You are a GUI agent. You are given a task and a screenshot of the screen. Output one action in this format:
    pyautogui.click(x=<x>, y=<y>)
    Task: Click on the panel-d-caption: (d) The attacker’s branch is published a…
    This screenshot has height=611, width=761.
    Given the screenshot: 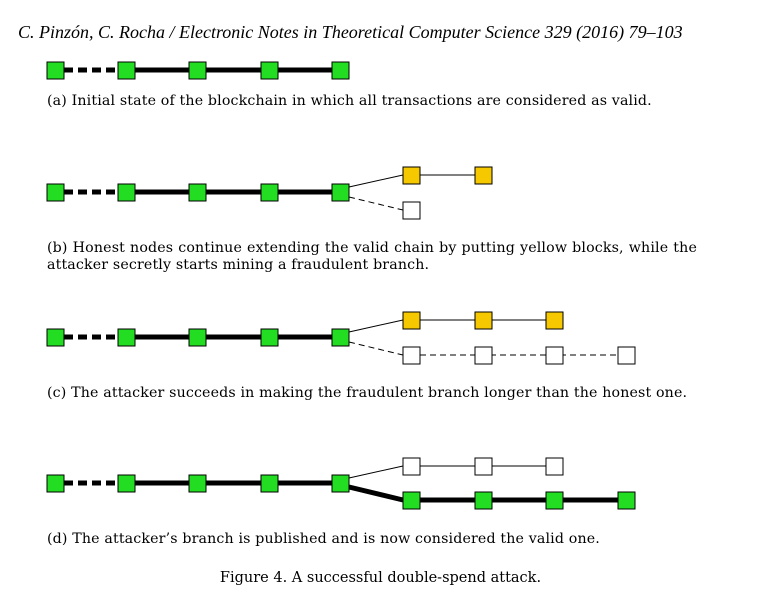 What is the action you would take?
    pyautogui.click(x=323, y=539)
    